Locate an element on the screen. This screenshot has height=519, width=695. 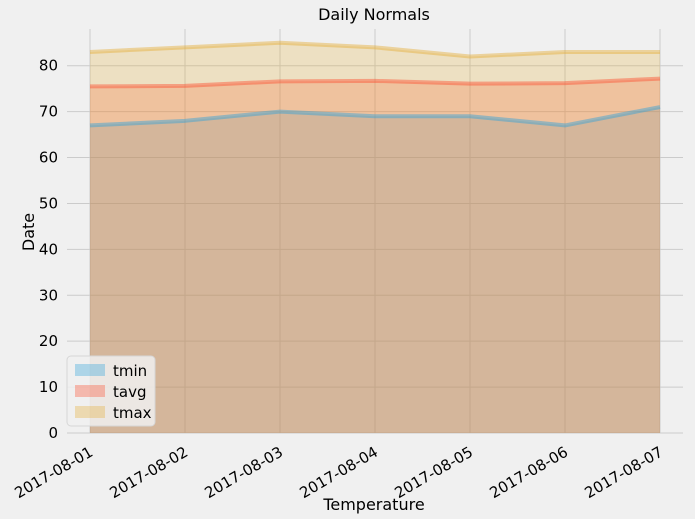
line-tavg is located at coordinates (375, 82).